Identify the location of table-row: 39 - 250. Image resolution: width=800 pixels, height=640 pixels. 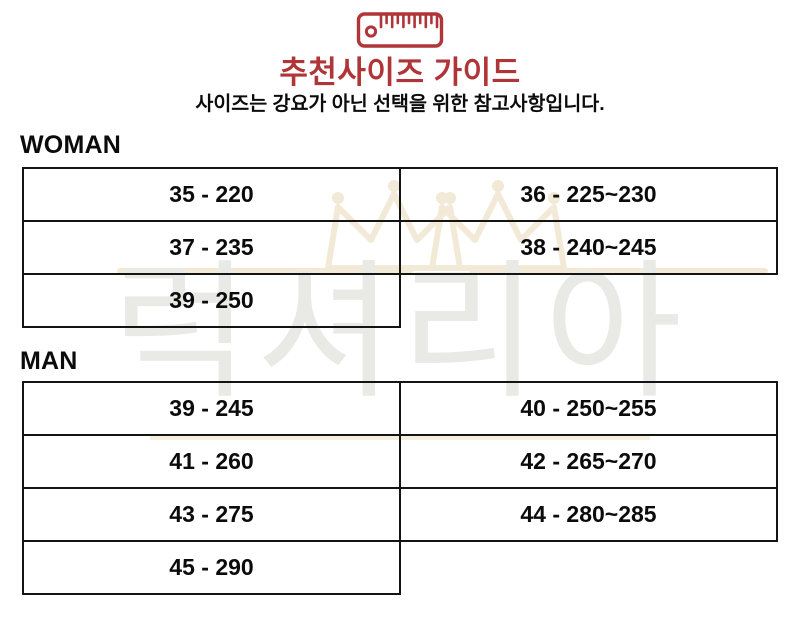
(399, 300).